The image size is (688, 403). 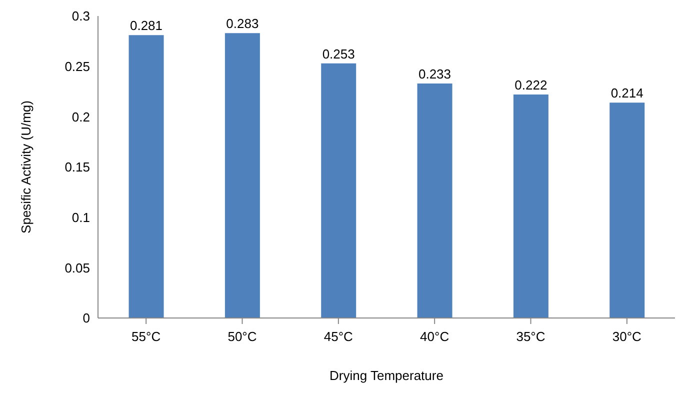 What do you see at coordinates (86, 318) in the screenshot?
I see `y-tick-label: 0` at bounding box center [86, 318].